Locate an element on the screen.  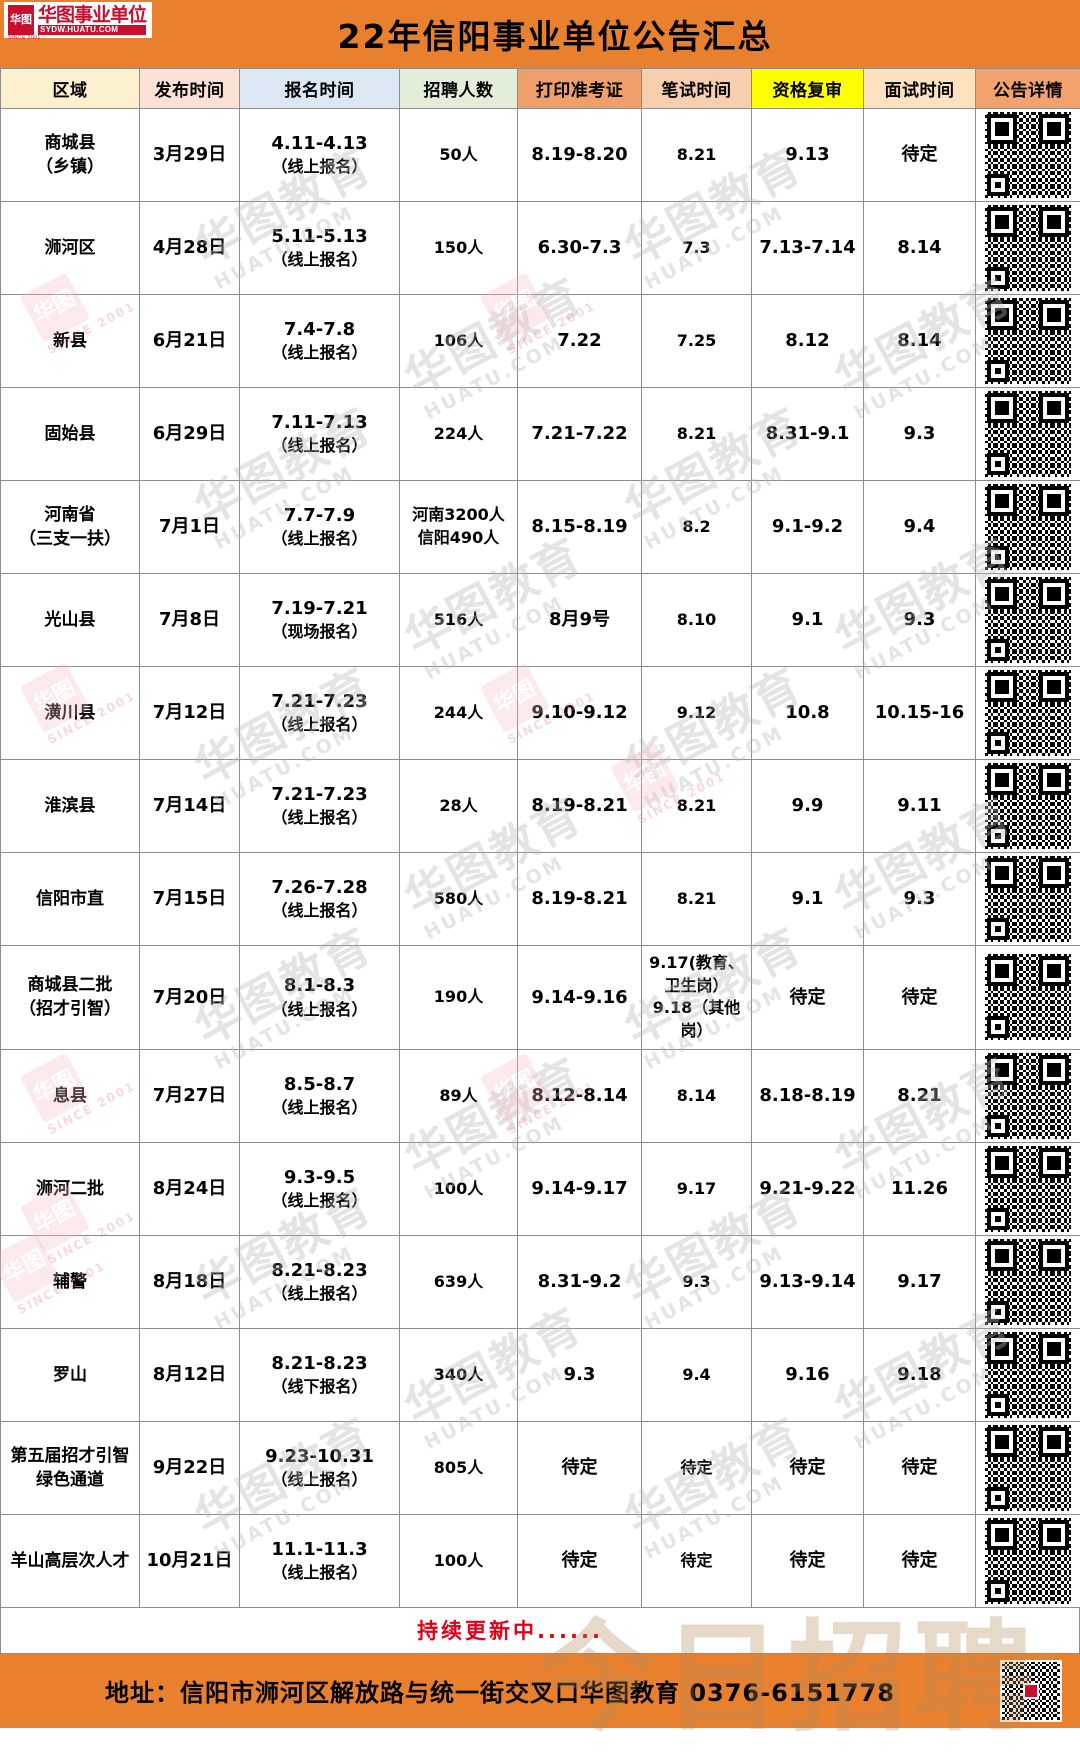
cell-publish-line: 7月15日 is located at coordinates (189, 899).